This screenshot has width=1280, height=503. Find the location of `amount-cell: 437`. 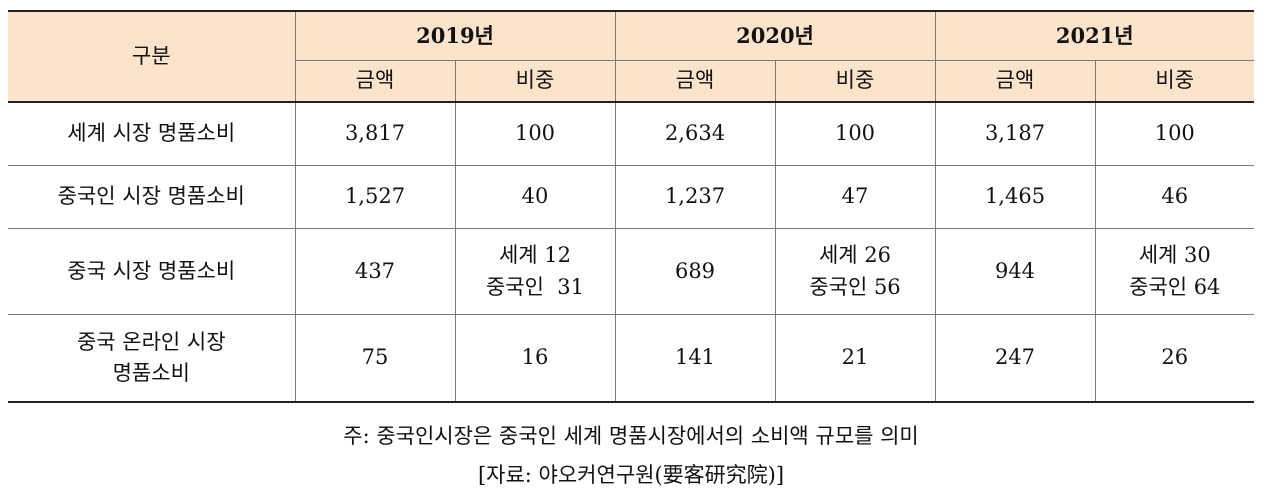

amount-cell: 437 is located at coordinates (374, 271).